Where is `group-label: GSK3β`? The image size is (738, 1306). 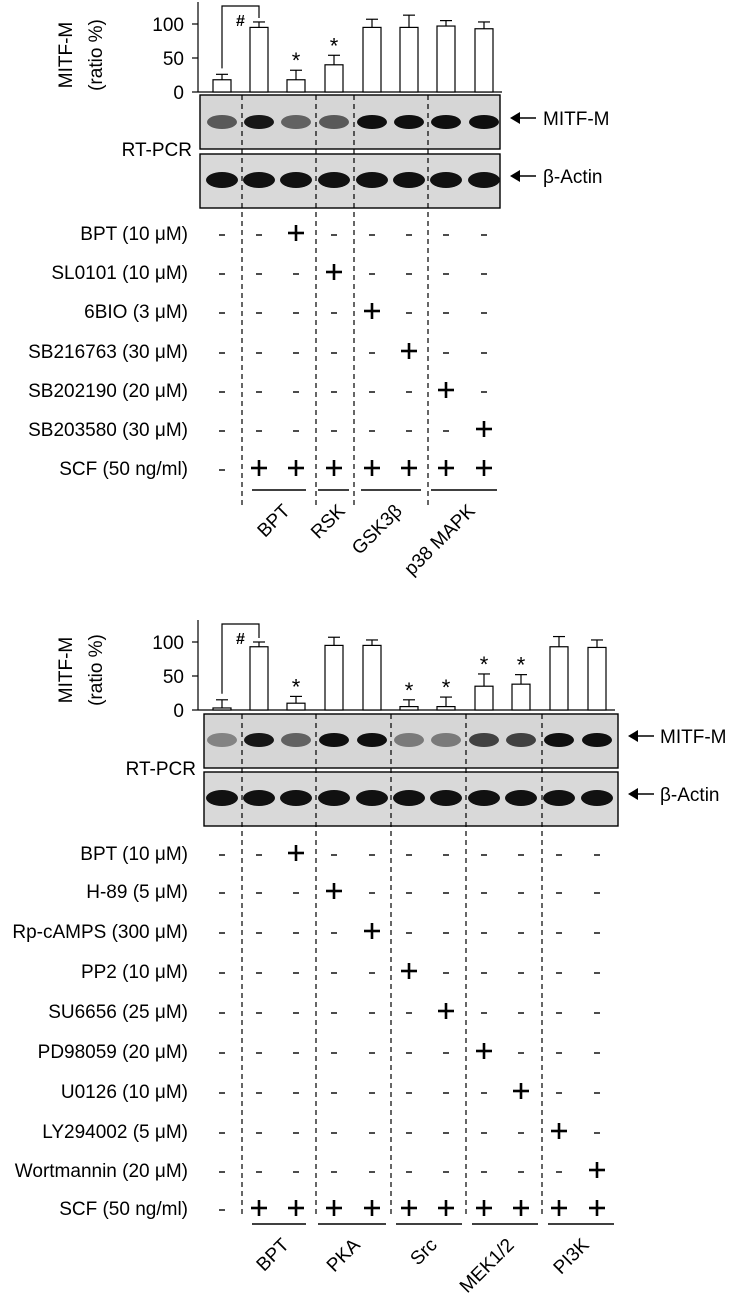 group-label: GSK3β is located at coordinates (377, 530).